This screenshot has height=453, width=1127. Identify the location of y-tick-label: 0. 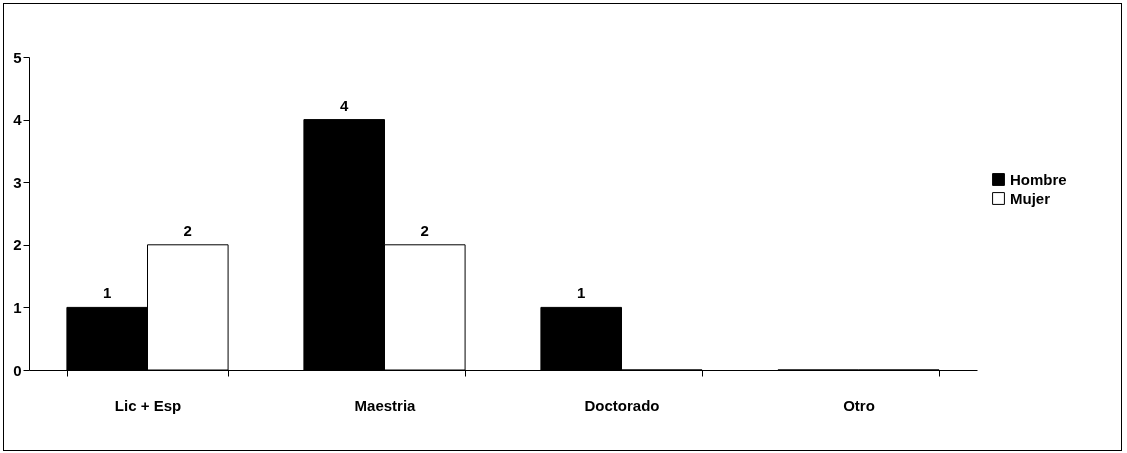
(17, 370).